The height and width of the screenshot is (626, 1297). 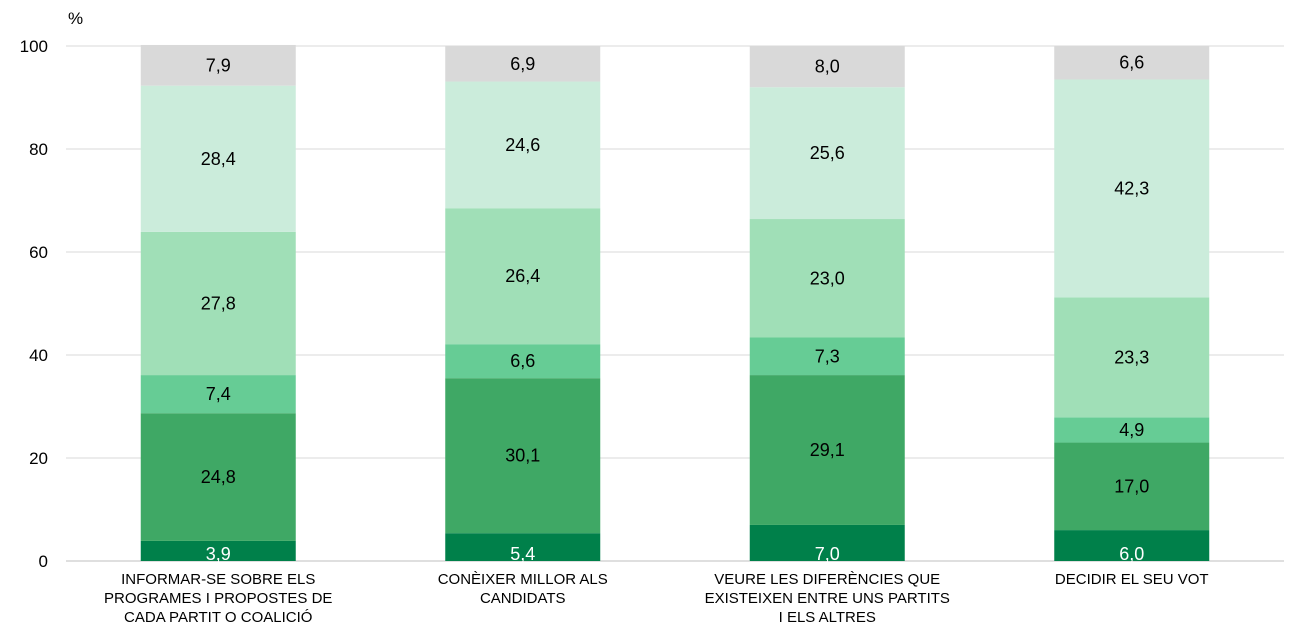 I want to click on data-label: 24,6, so click(x=522, y=145).